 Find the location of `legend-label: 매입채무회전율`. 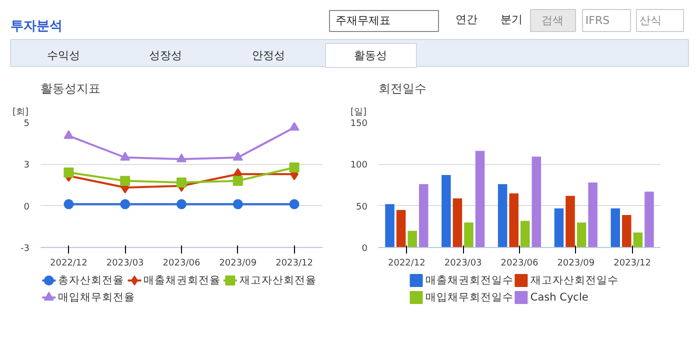

legend-label: 매입채무회전율 is located at coordinates (97, 298).